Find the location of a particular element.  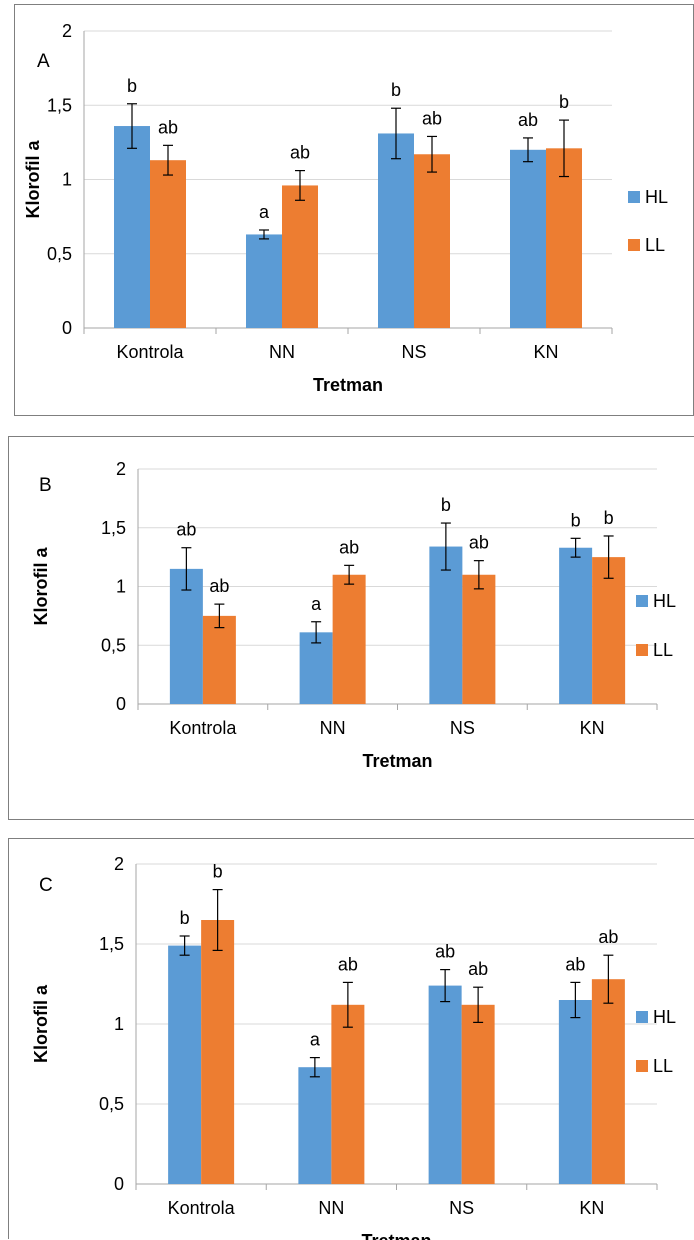

panel-label: B is located at coordinates (45, 485).